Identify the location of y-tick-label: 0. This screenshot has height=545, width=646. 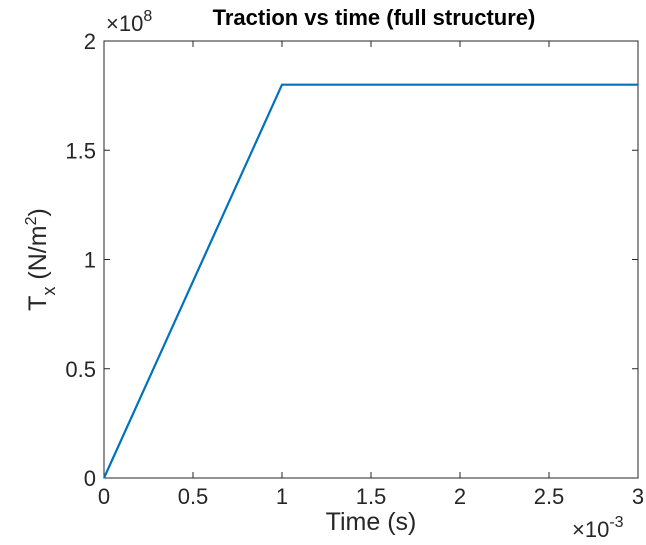
(90, 478).